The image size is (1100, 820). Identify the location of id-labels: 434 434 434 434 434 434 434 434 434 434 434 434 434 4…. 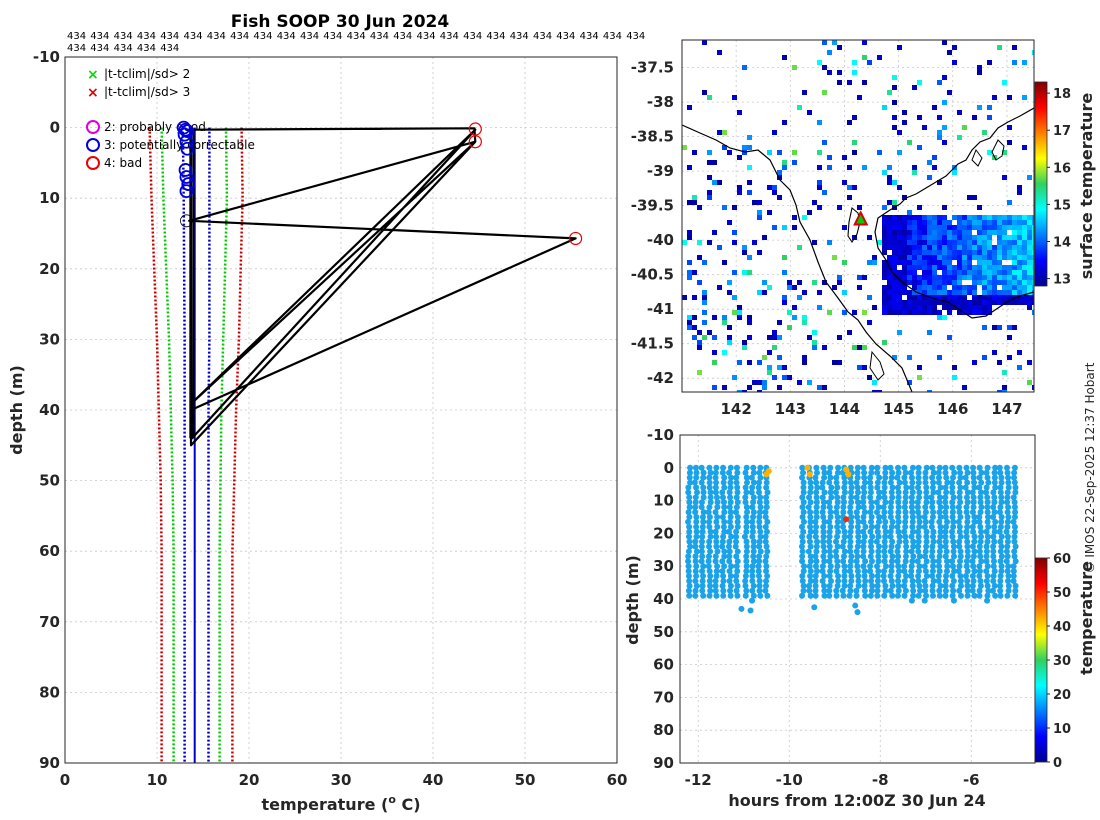
(356, 42).